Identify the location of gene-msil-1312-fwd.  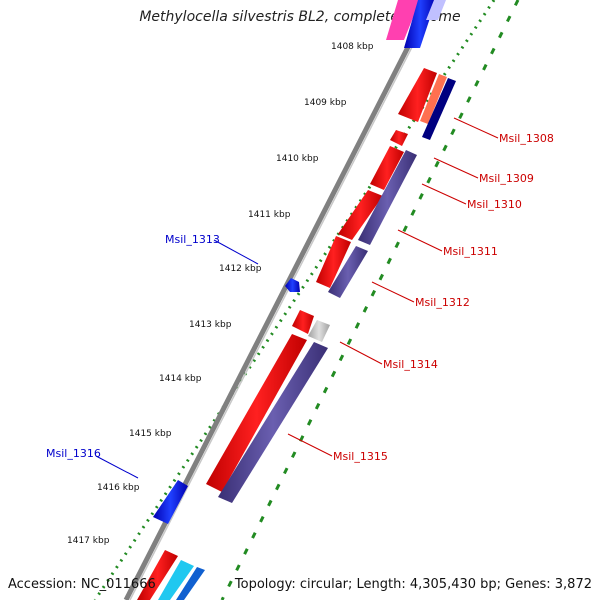
(333, 262).